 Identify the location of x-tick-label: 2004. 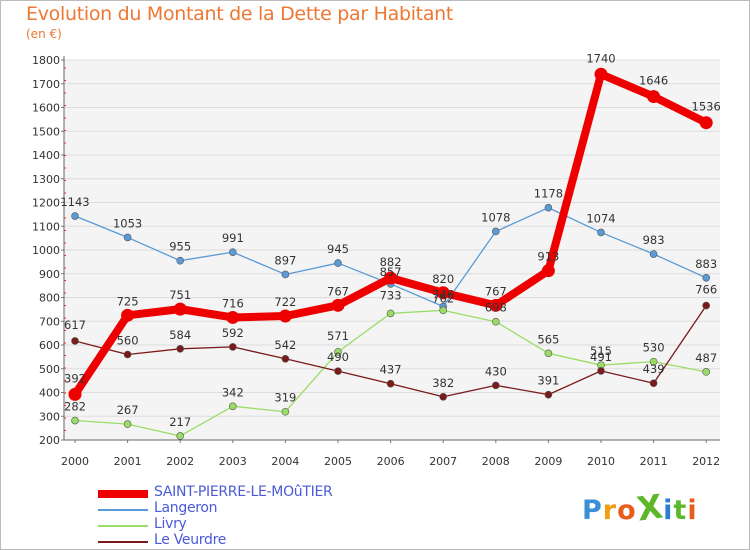
(285, 461).